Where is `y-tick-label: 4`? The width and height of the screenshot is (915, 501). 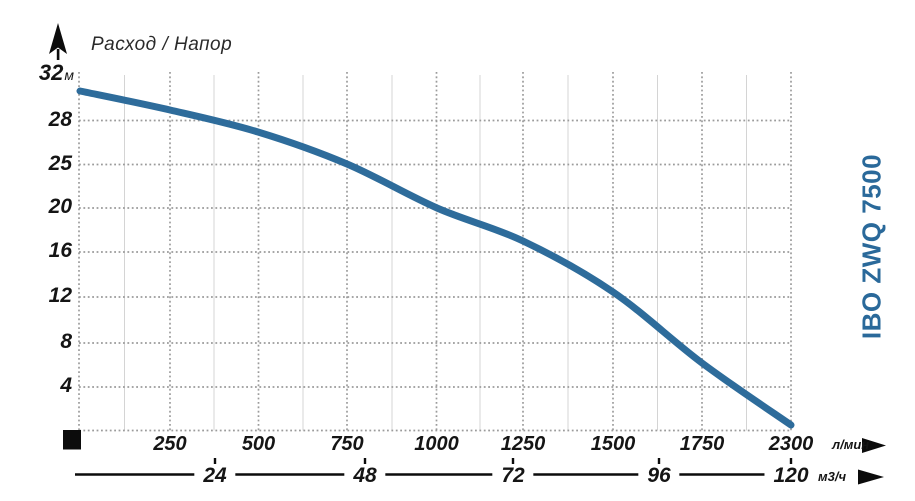 y-tick-label: 4 is located at coordinates (66, 385).